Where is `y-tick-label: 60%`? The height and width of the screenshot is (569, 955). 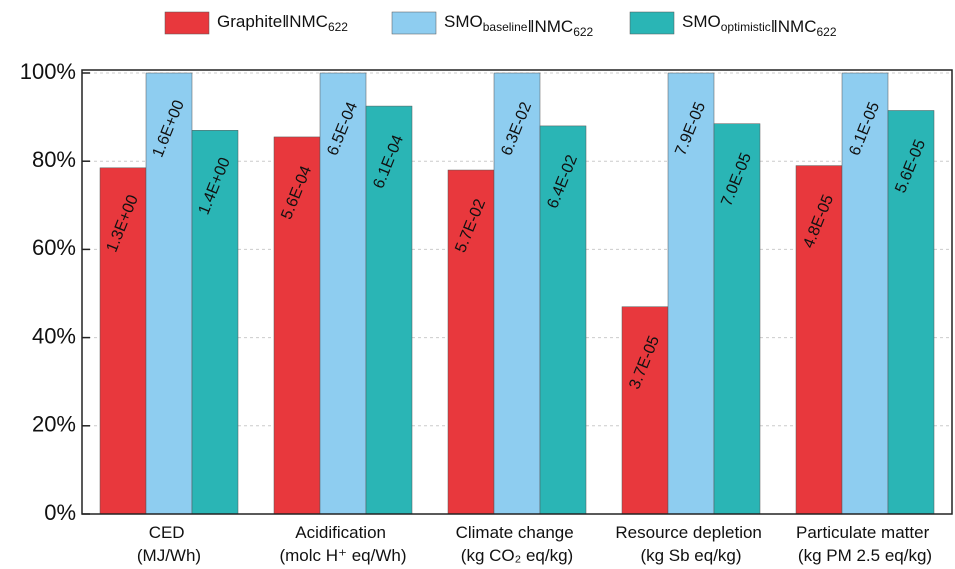
y-tick-label: 60% is located at coordinates (54, 247).